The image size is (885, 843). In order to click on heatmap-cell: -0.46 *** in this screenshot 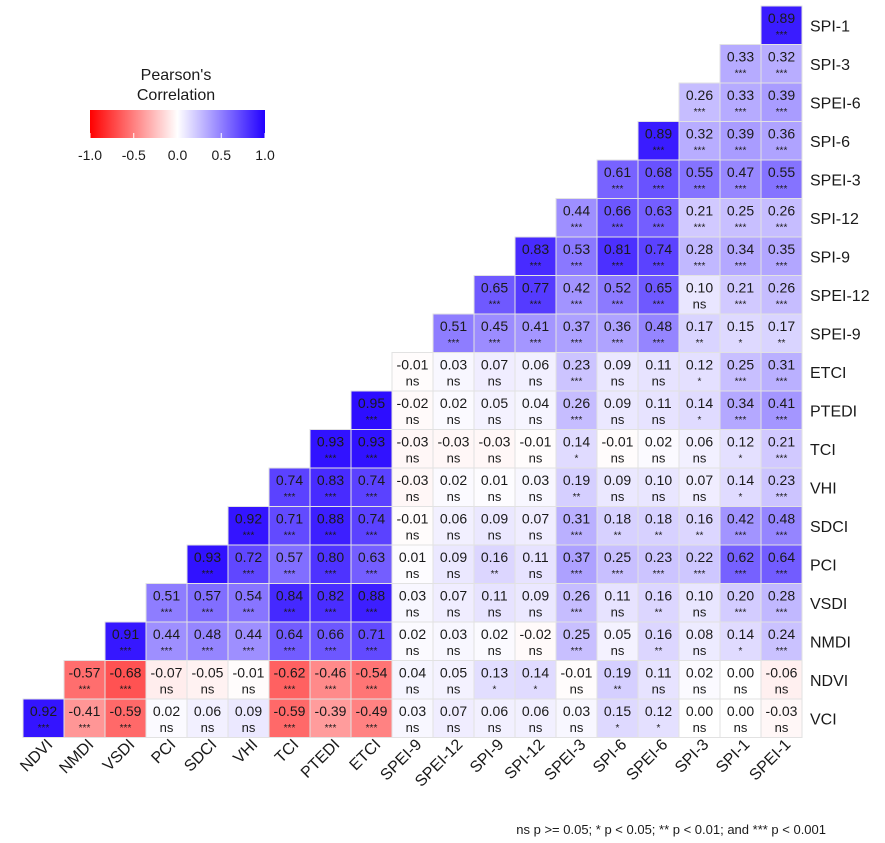, I will do `click(330, 680)`.